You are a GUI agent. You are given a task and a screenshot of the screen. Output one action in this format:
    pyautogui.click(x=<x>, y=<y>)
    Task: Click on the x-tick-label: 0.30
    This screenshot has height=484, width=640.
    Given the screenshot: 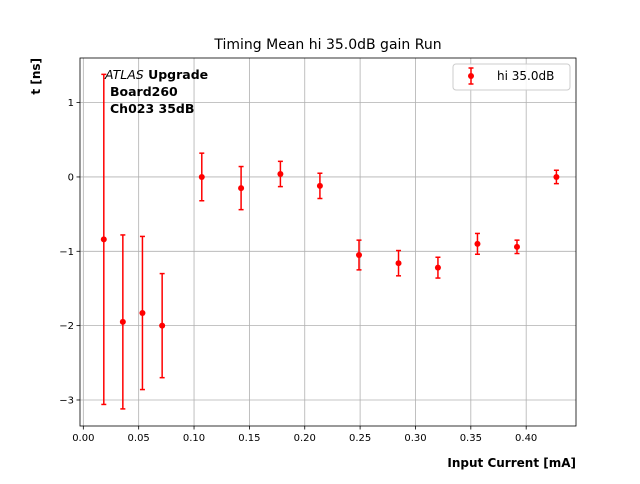 What is the action you would take?
    pyautogui.click(x=415, y=438)
    